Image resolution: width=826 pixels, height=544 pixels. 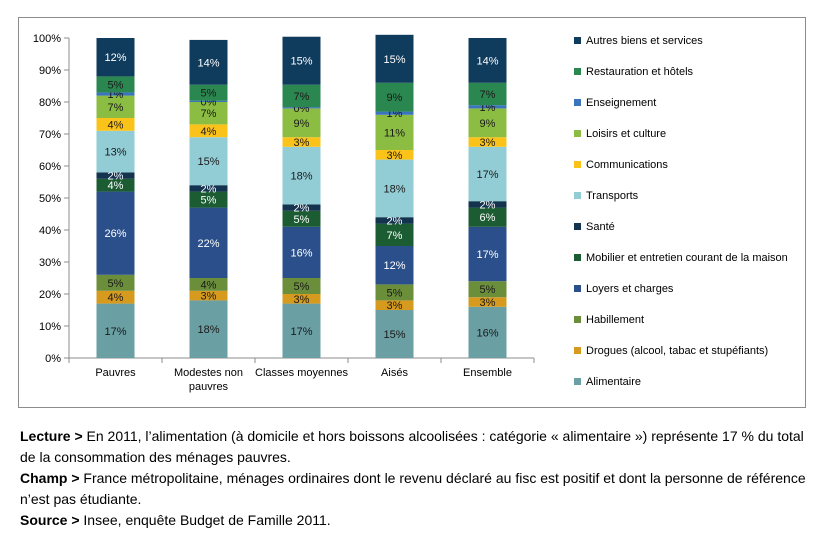 I want to click on y-tick-label: 10%, so click(x=50, y=327).